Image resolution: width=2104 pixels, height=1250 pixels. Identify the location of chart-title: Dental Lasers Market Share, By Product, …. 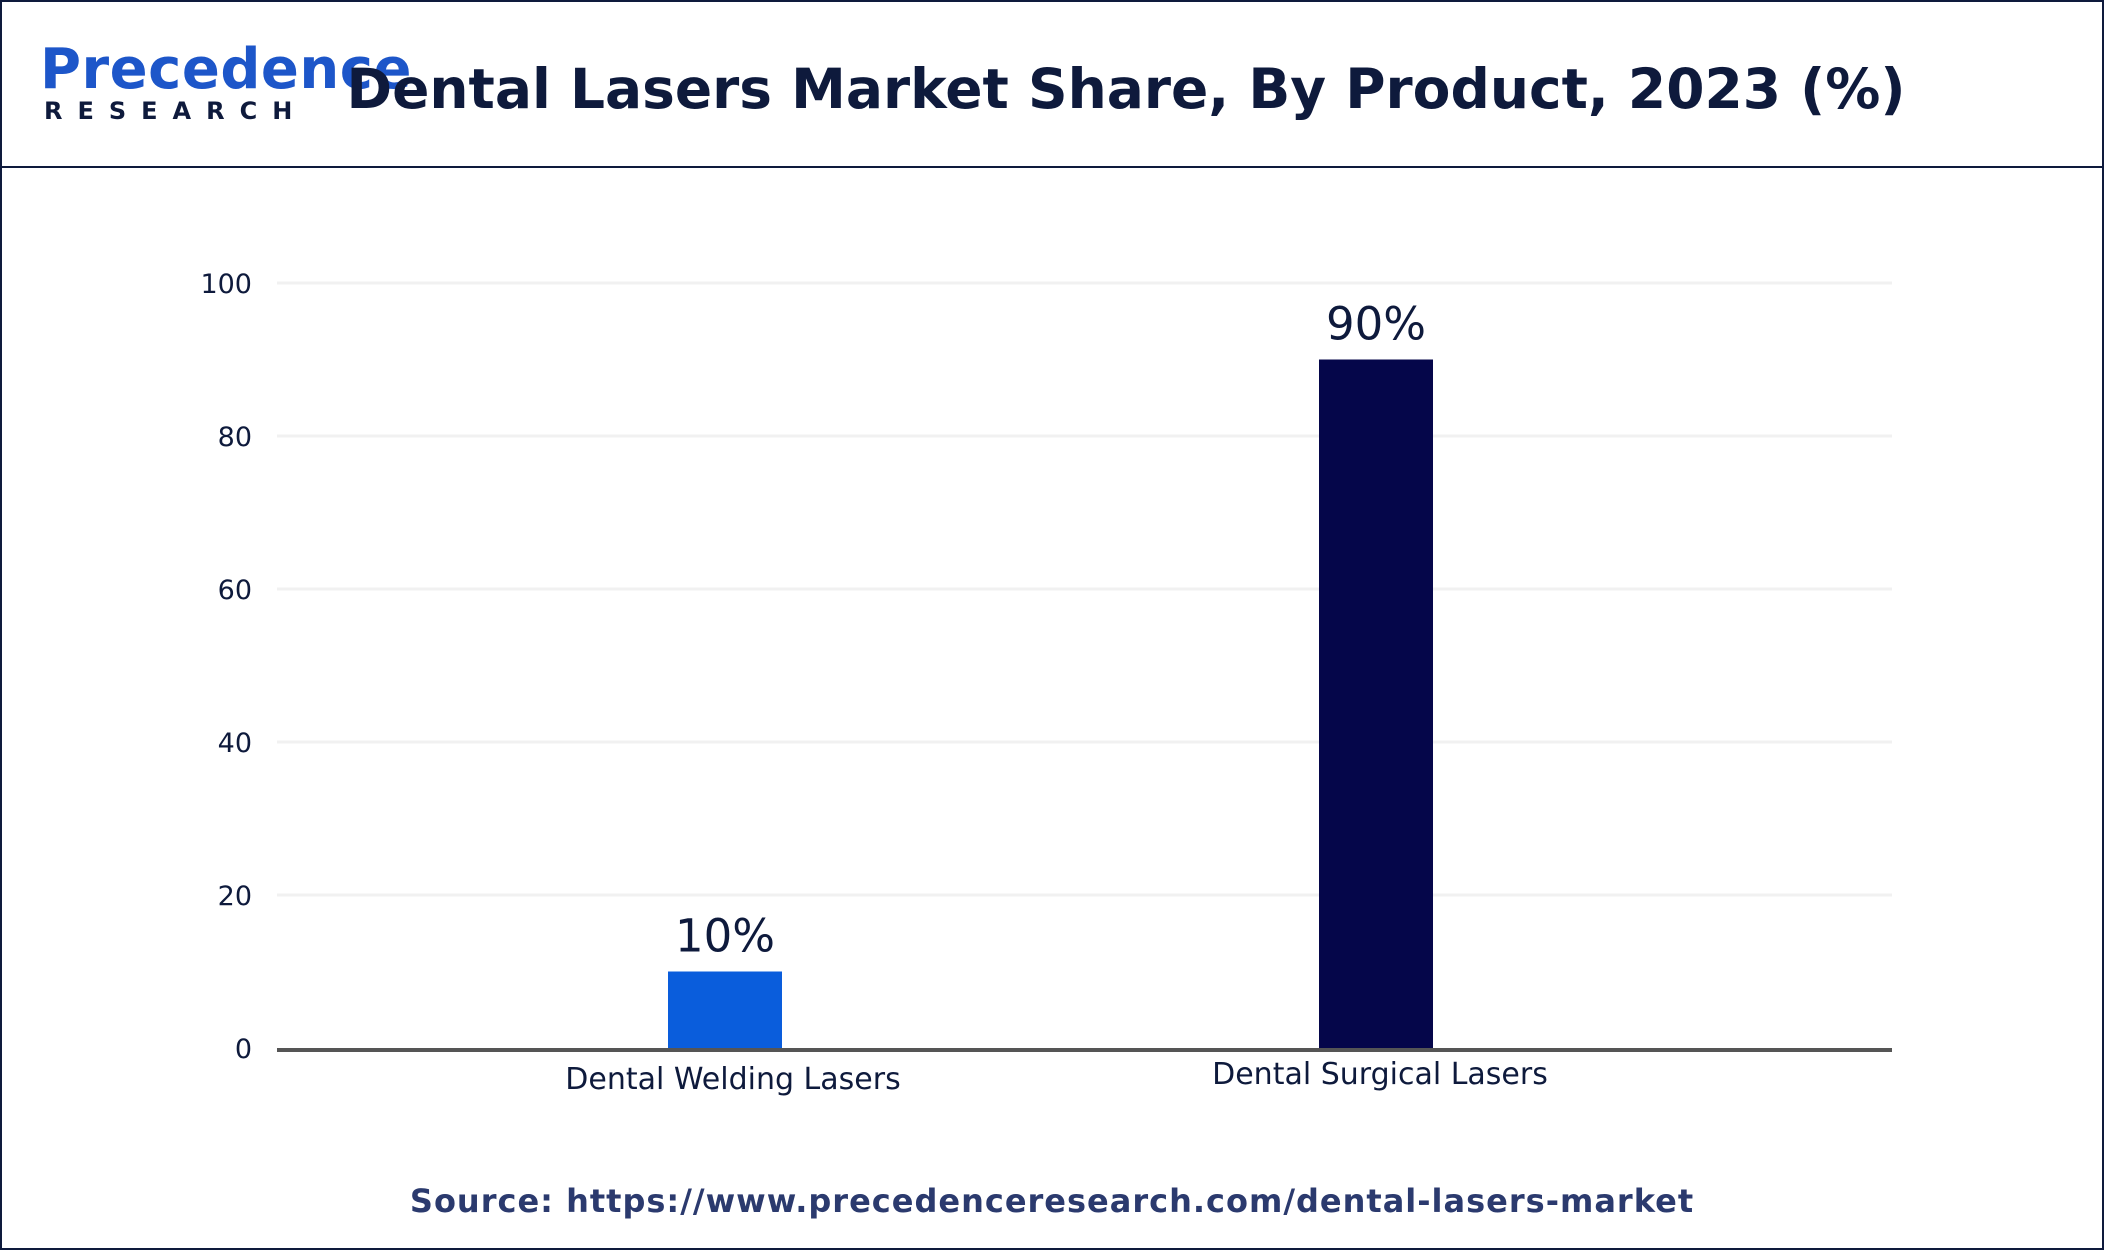
(1126, 89).